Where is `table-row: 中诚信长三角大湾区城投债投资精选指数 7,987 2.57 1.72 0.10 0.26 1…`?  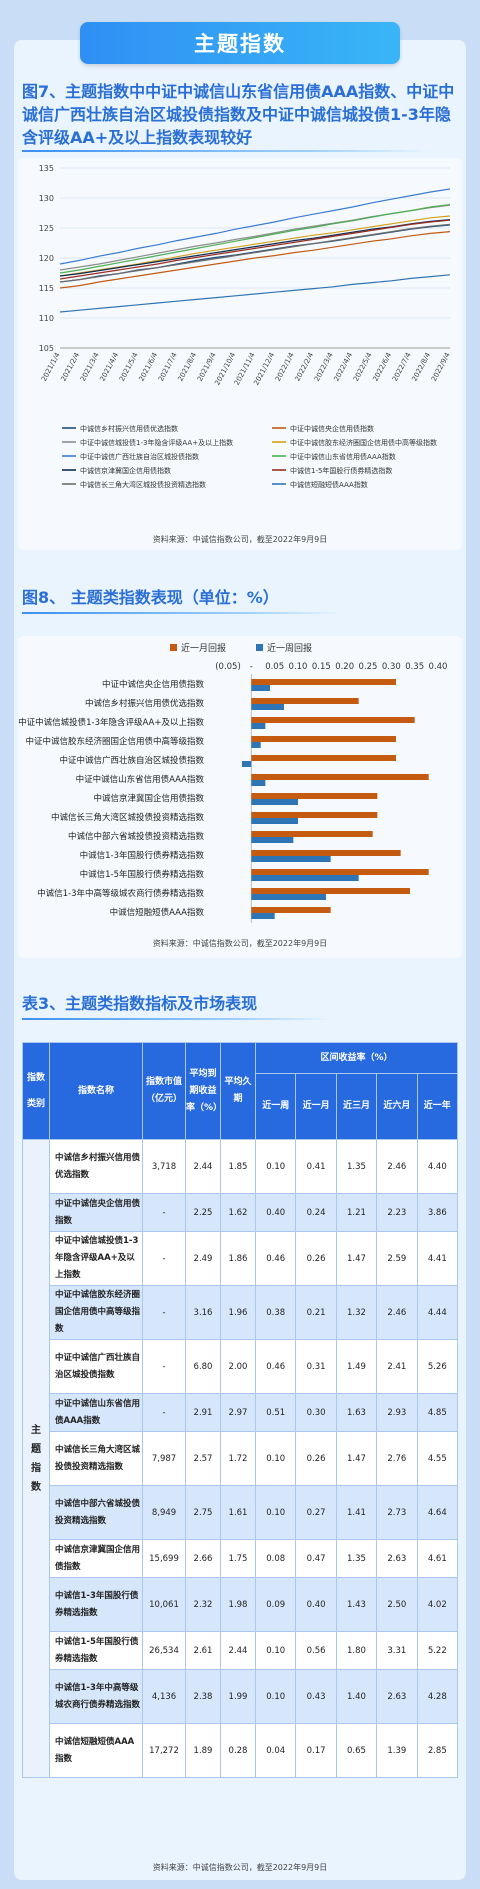
table-row: 中诚信长三角大湾区城投债投资精选指数 7,987 2.57 1.72 0.10 0.26 1… is located at coordinates (241, 1458).